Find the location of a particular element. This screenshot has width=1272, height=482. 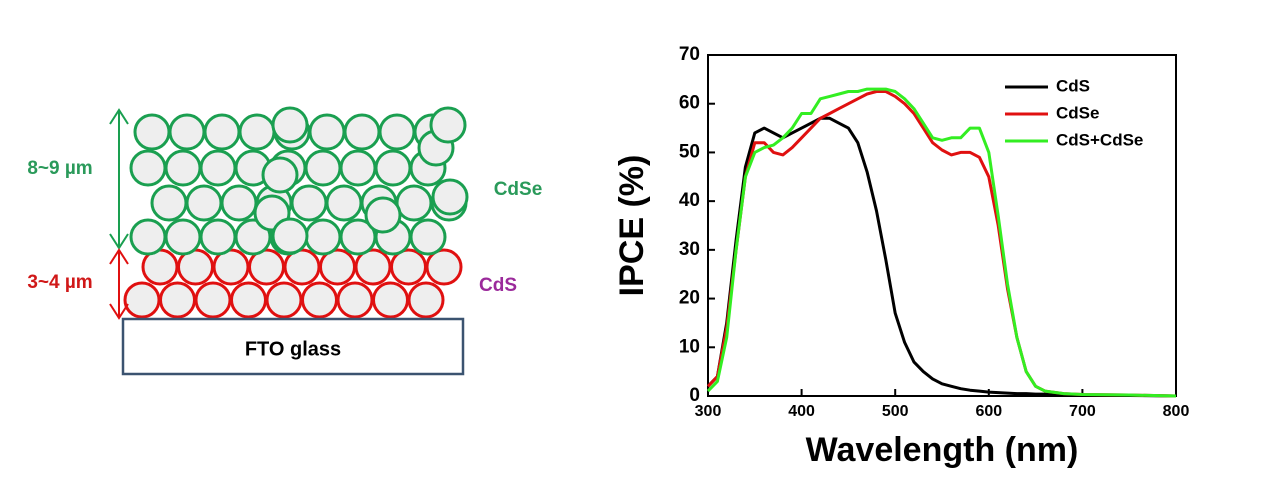

top-label: CdSe is located at coordinates (518, 189).